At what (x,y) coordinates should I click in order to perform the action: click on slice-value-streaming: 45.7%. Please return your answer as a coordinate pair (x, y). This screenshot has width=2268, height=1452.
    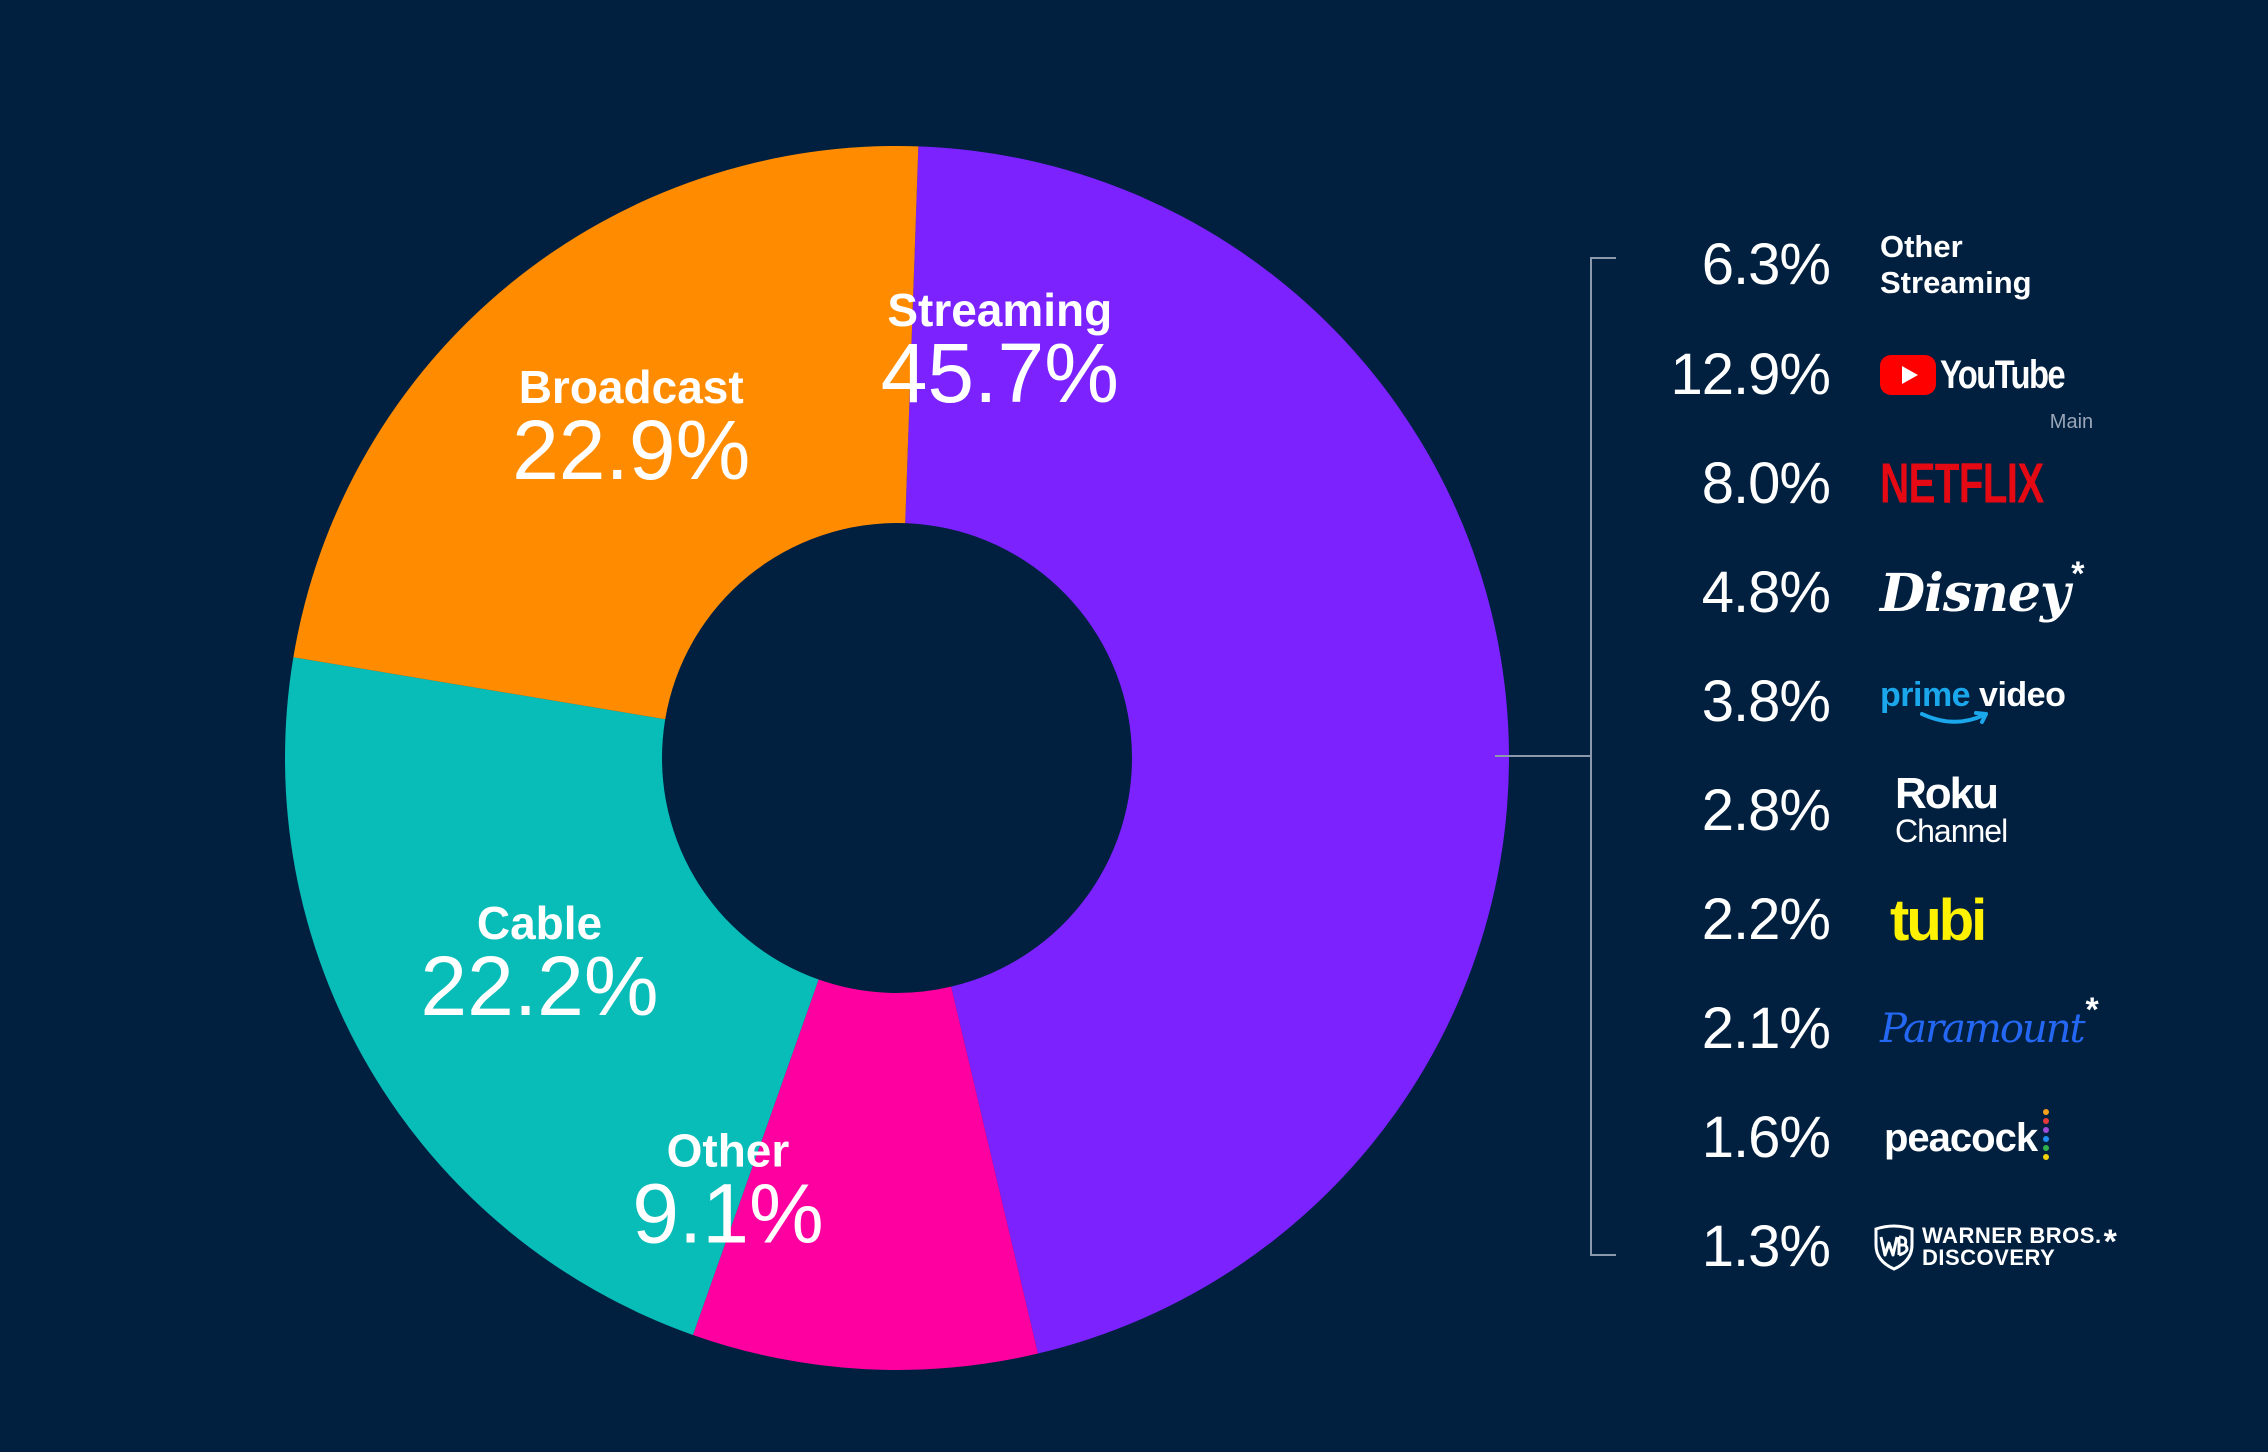
    Looking at the image, I should click on (1000, 373).